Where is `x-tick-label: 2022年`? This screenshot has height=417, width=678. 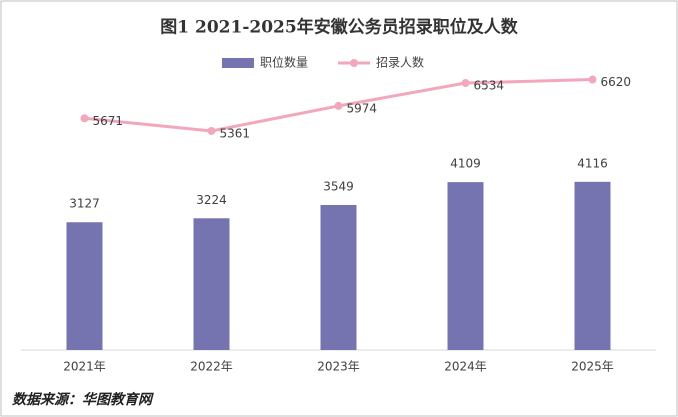 x-tick-label: 2022年 is located at coordinates (211, 367).